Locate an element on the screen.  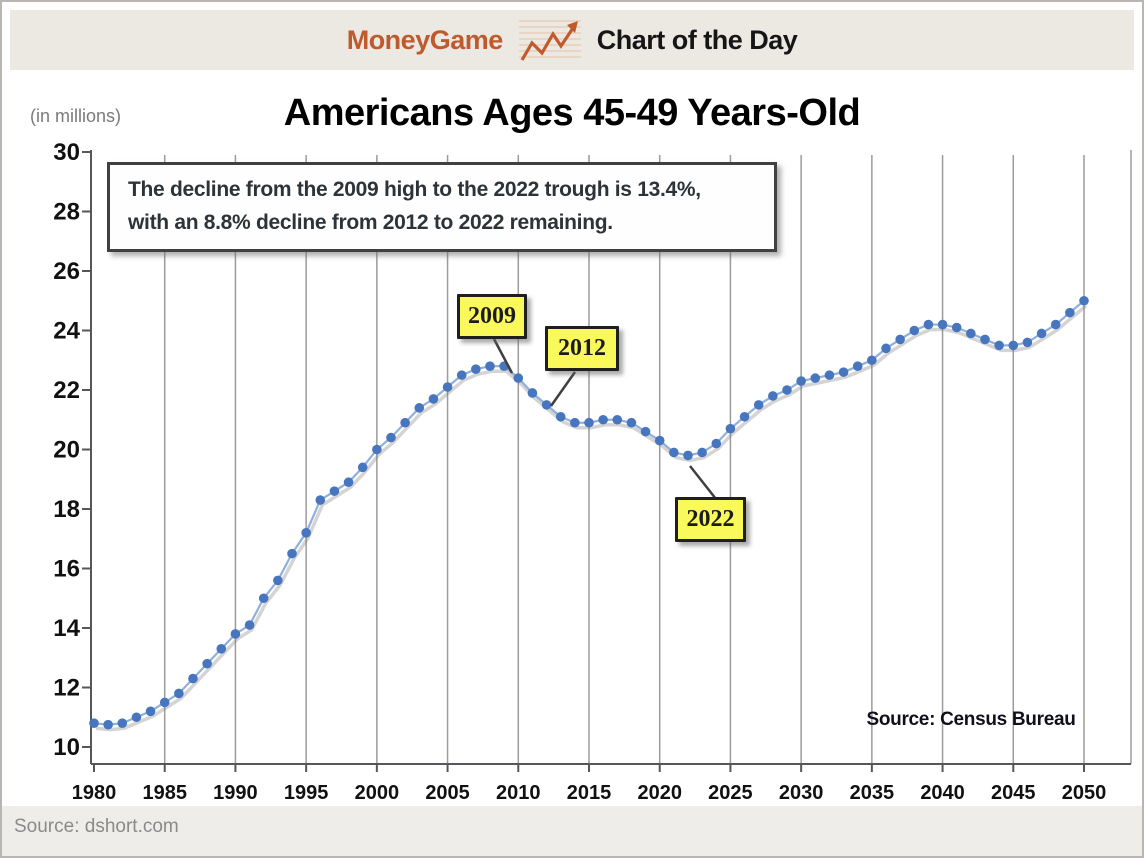
data-point-2021 is located at coordinates (674, 452).